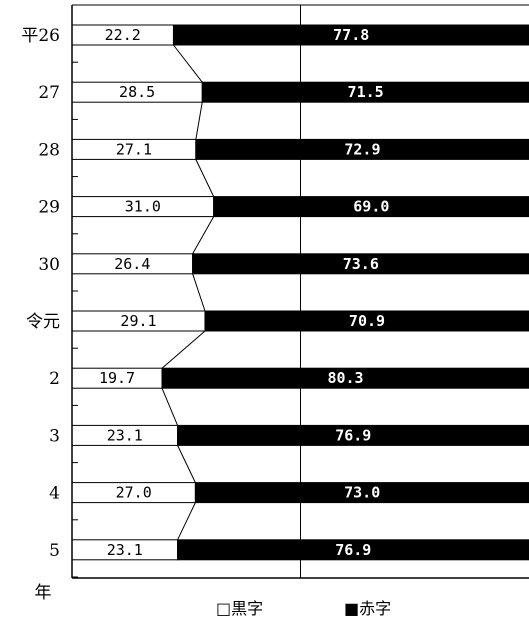 This screenshot has height=618, width=529. I want to click on y-tick-label-4: 30, so click(49, 265).